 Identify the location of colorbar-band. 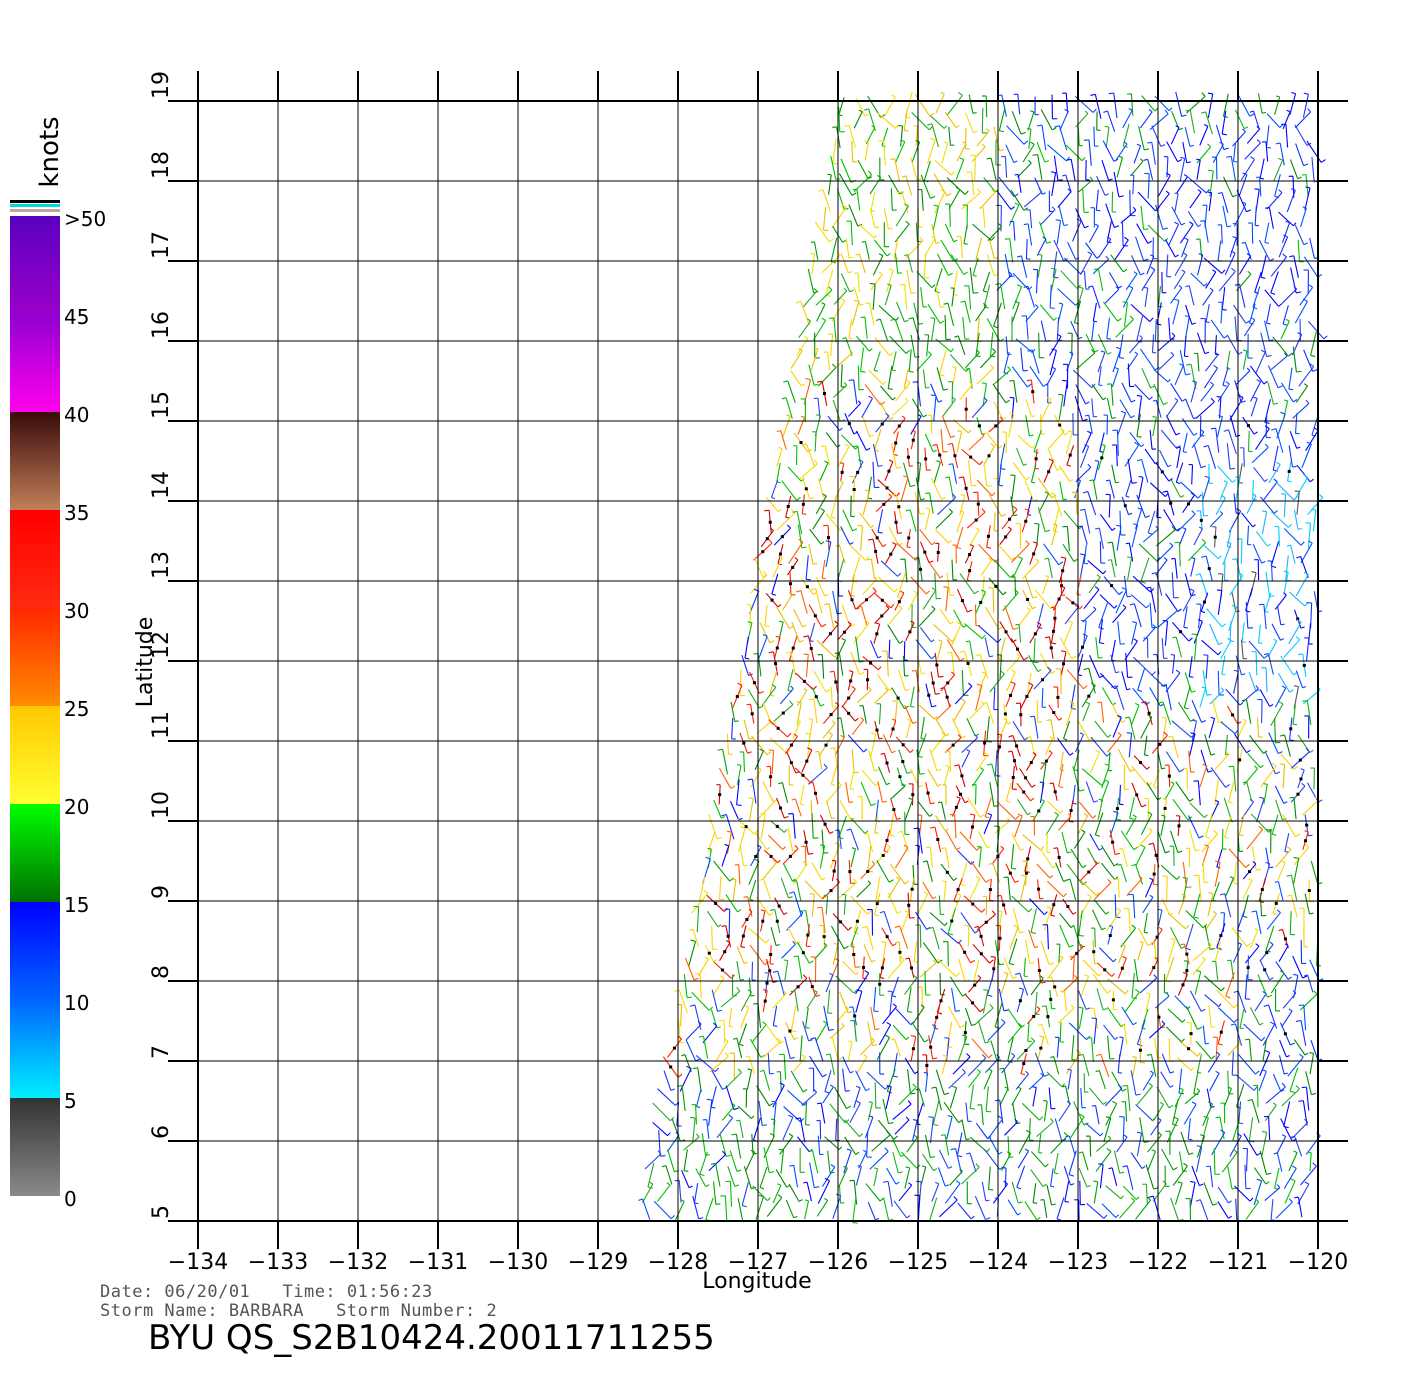
(35, 1049).